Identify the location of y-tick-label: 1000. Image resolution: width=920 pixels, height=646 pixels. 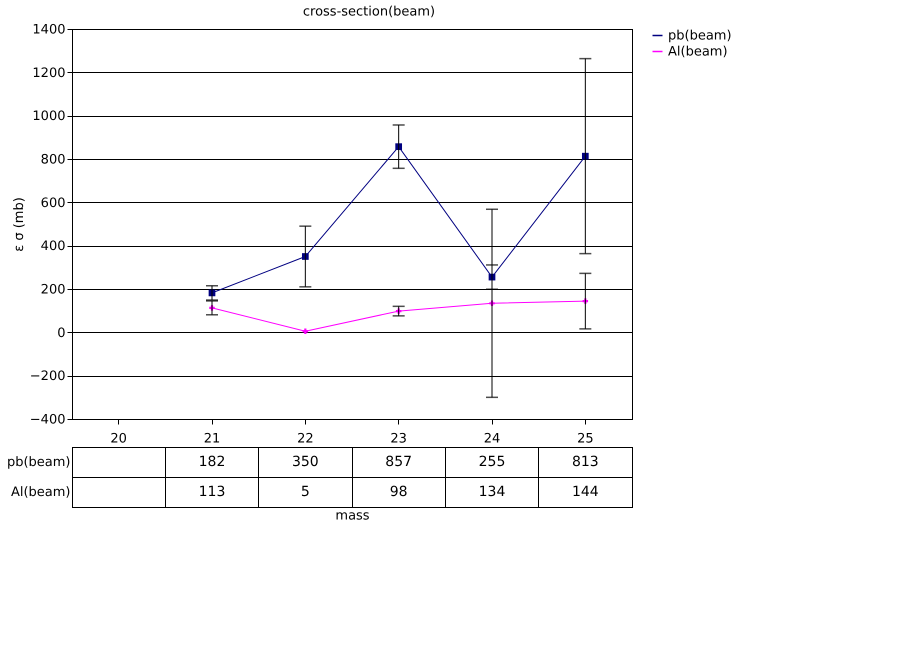
(49, 116).